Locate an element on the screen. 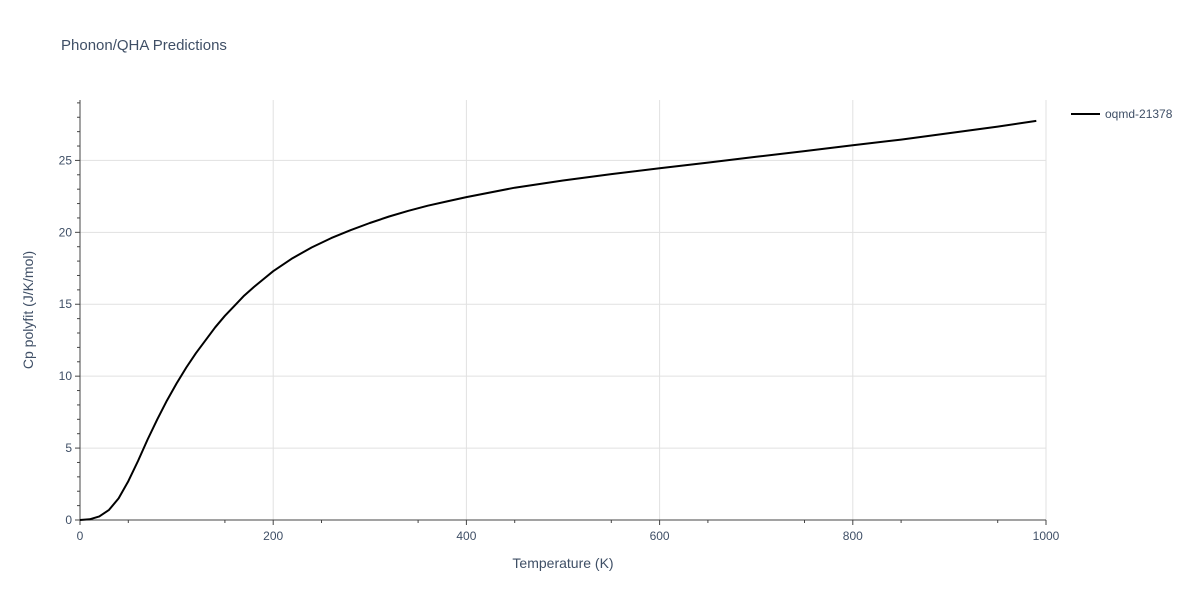 The height and width of the screenshot is (600, 1200). chart-title: Phonon/QHA Predictions is located at coordinates (144, 45).